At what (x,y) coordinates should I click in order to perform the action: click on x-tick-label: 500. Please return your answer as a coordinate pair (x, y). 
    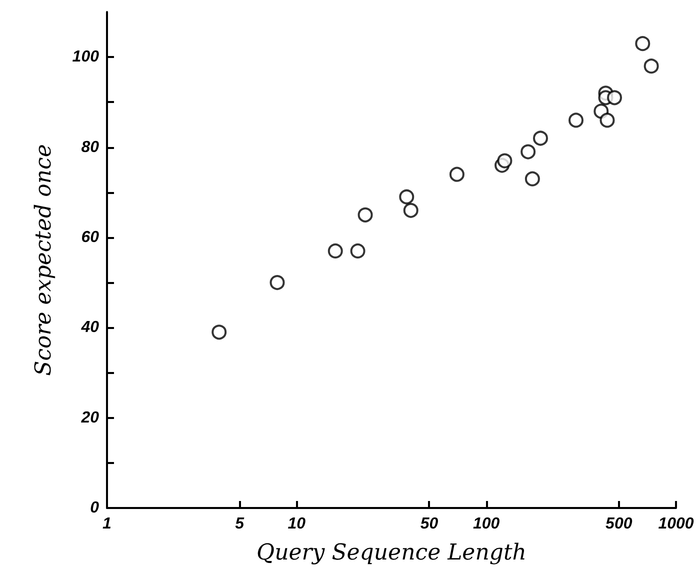
    Looking at the image, I should click on (619, 524).